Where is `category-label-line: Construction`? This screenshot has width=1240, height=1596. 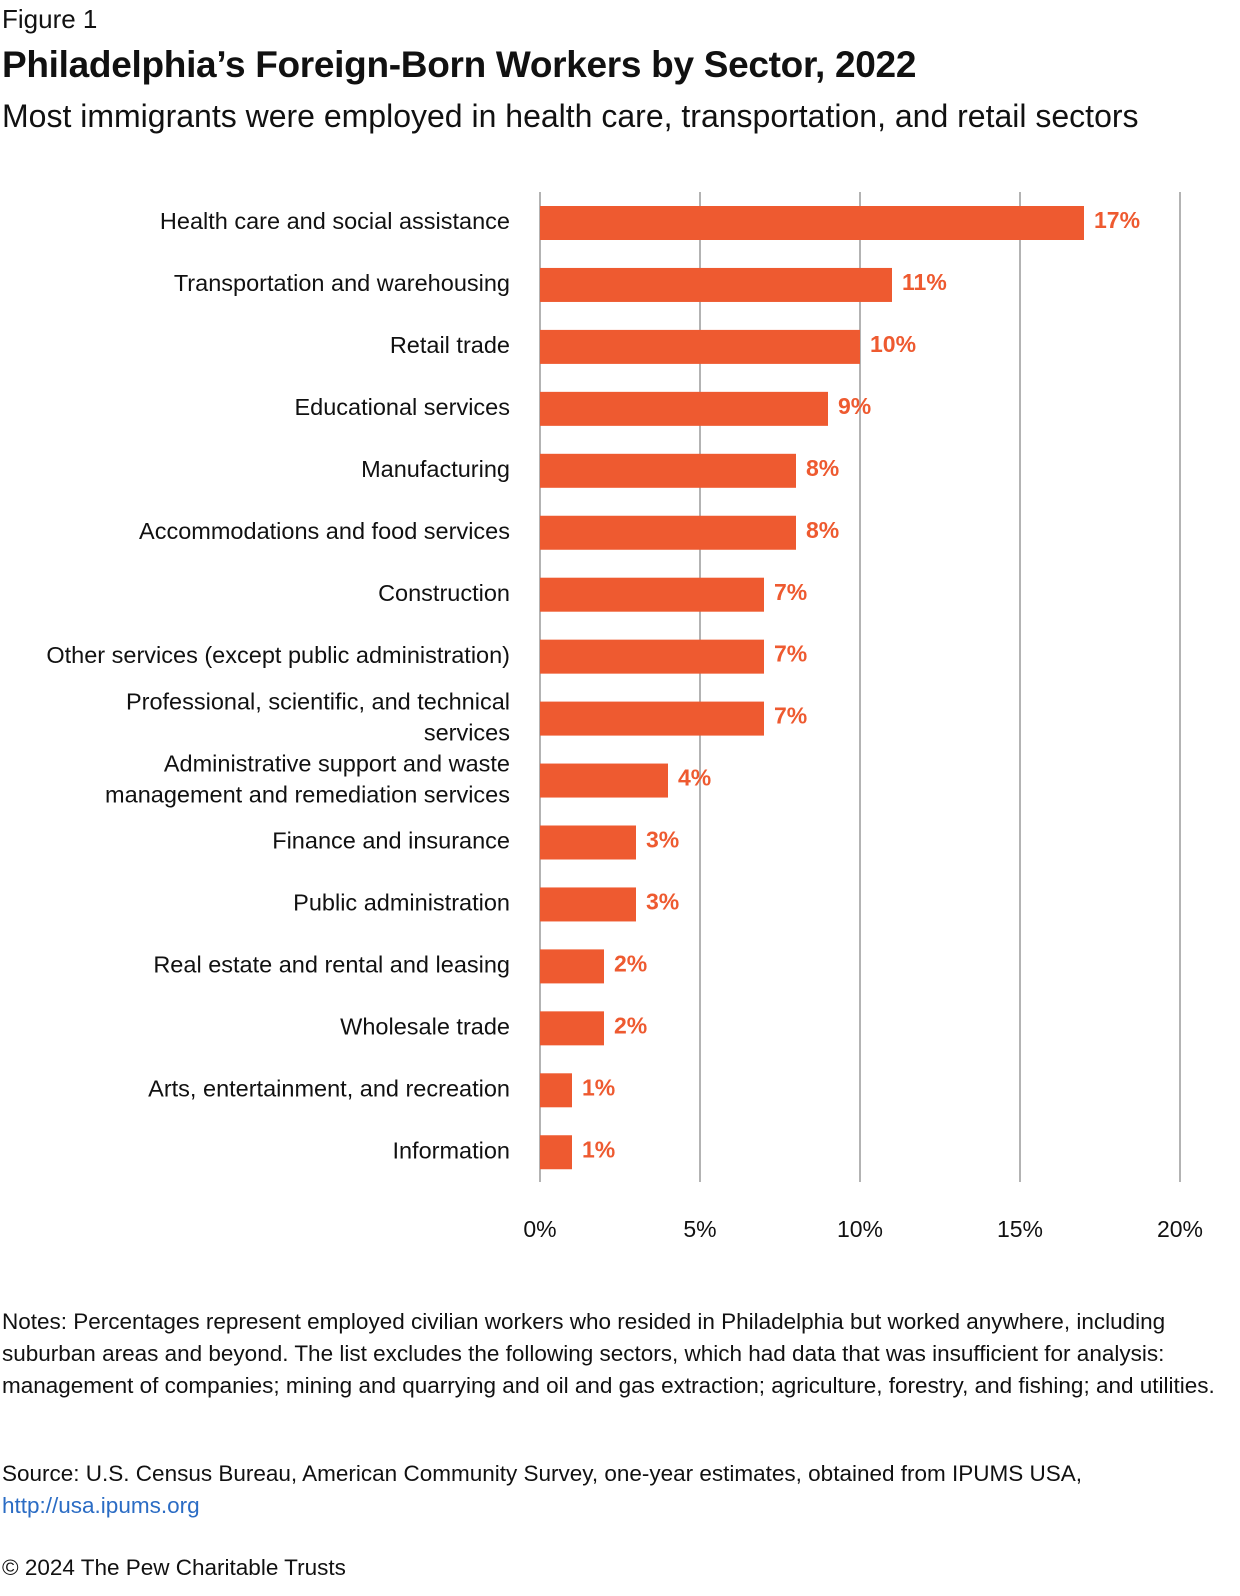 category-label-line: Construction is located at coordinates (444, 593).